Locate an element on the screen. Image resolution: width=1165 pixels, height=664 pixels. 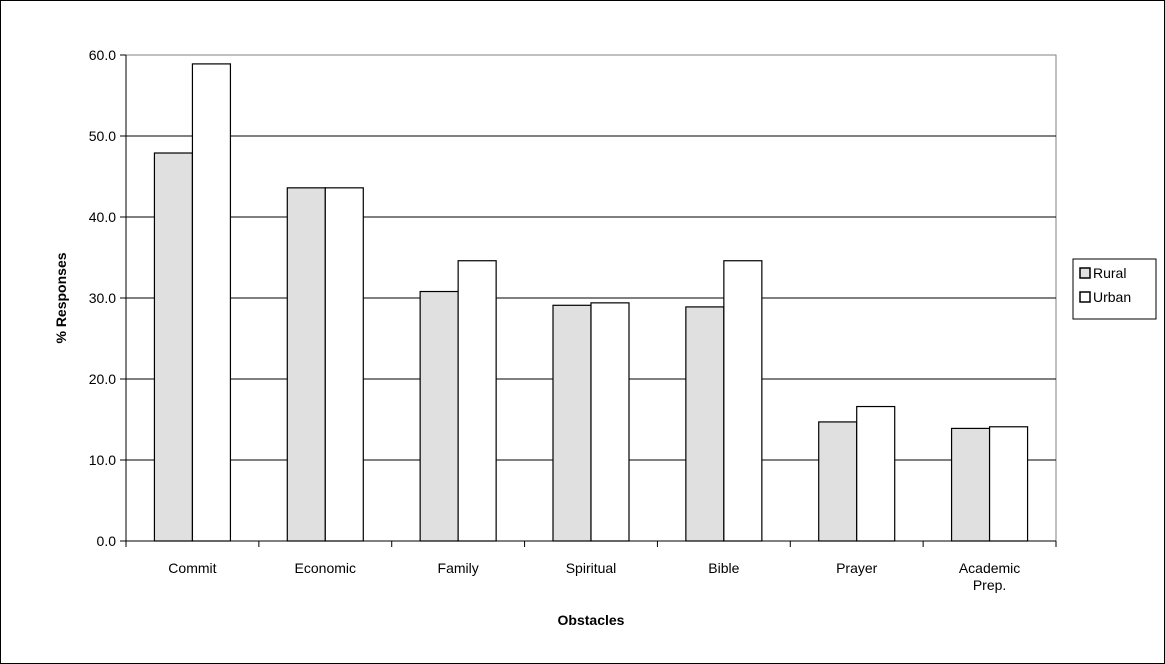
y-tick-label: 50.0 is located at coordinates (102, 136).